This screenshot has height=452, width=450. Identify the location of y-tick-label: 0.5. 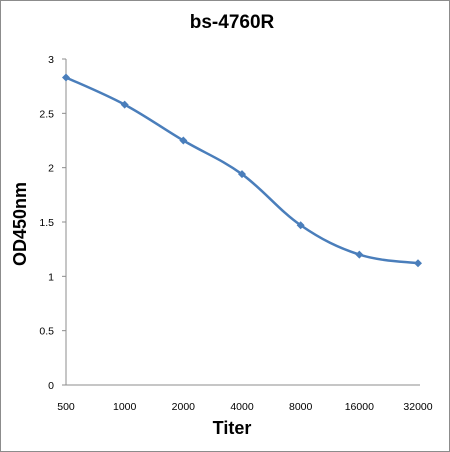
(46, 332).